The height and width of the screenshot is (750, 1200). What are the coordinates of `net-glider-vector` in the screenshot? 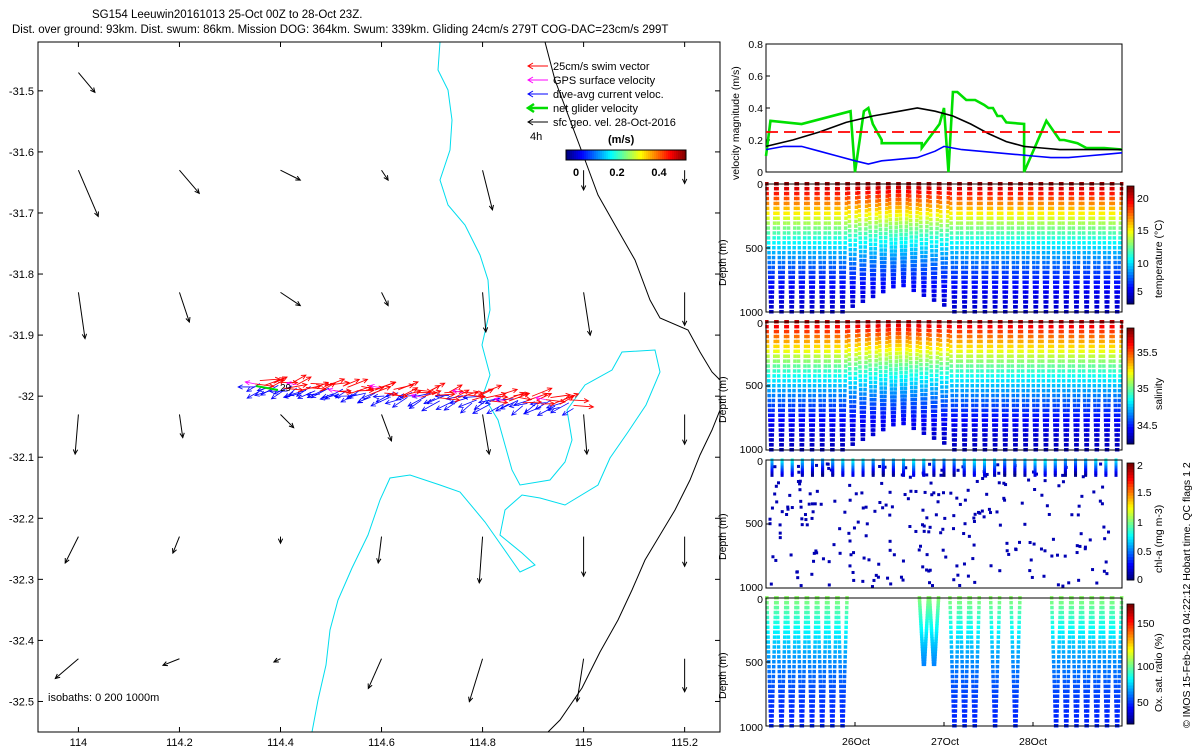 It's located at (267, 388).